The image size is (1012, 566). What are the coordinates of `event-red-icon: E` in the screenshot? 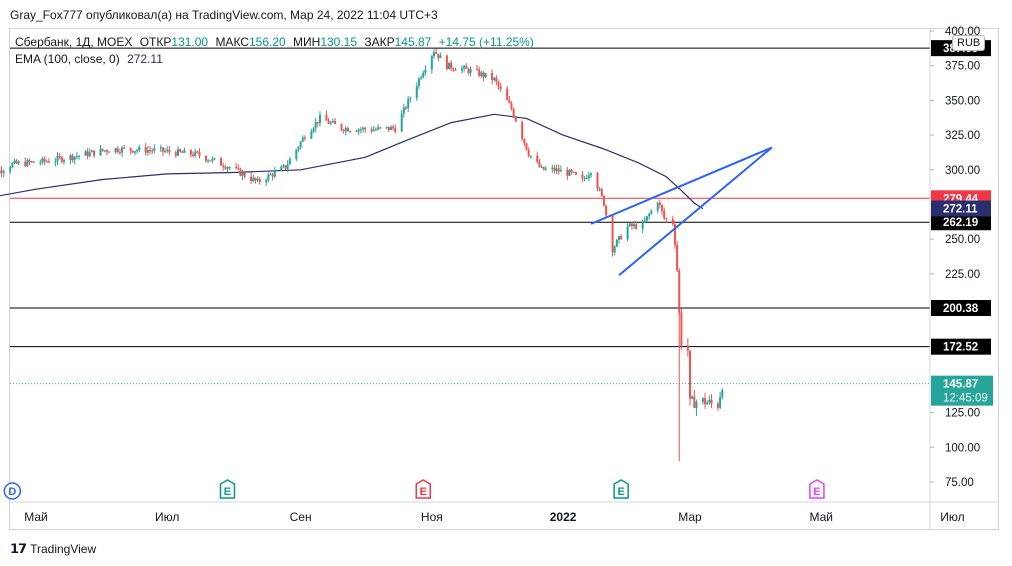 It's located at (423, 489).